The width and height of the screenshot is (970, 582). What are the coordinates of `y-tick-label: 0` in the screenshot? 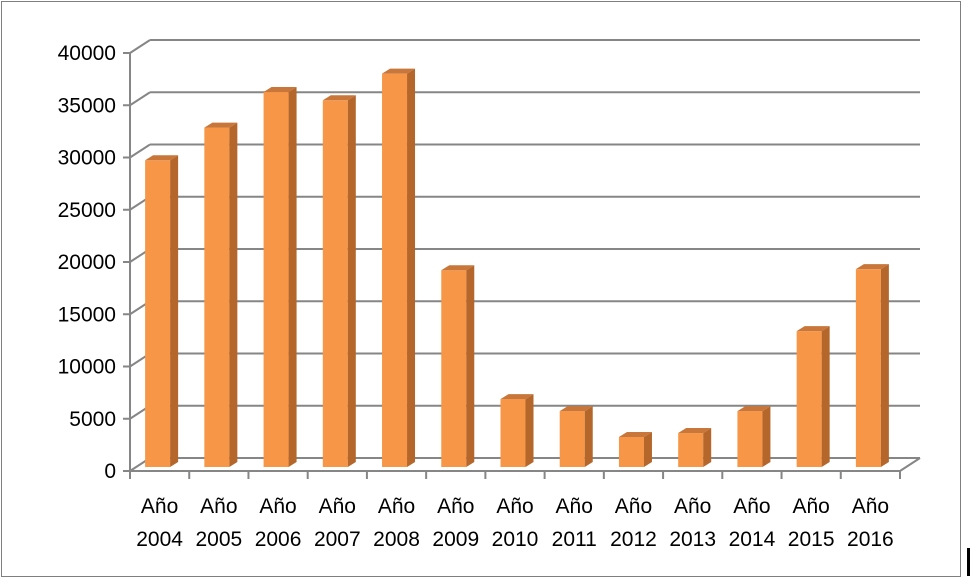 It's located at (110, 471).